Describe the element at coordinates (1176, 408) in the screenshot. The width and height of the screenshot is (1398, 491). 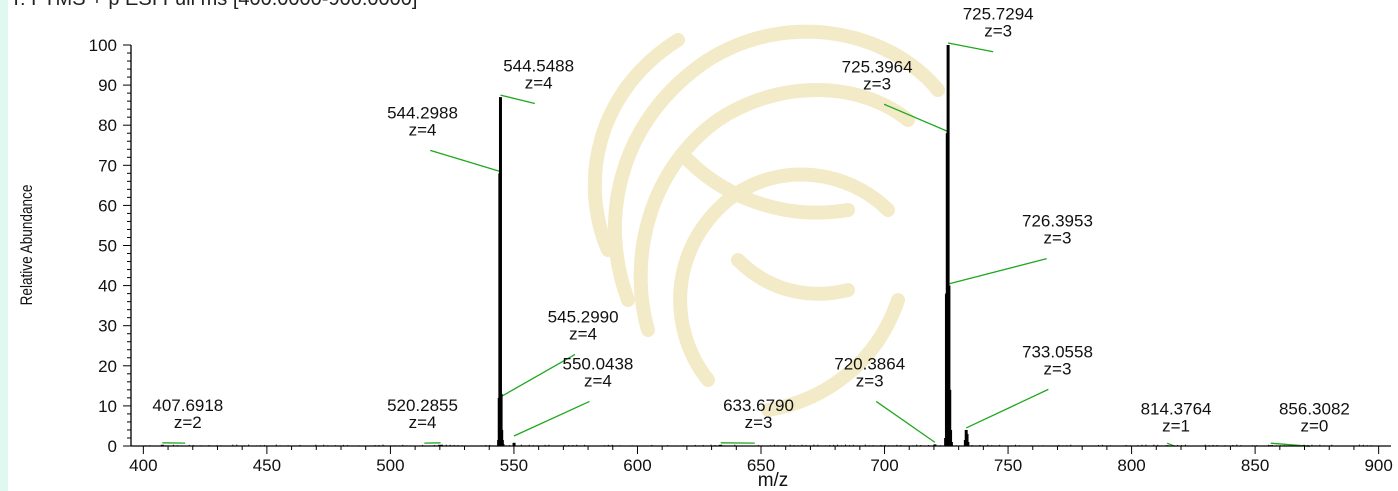
I see `peak-mz-label: 814.3764` at that location.